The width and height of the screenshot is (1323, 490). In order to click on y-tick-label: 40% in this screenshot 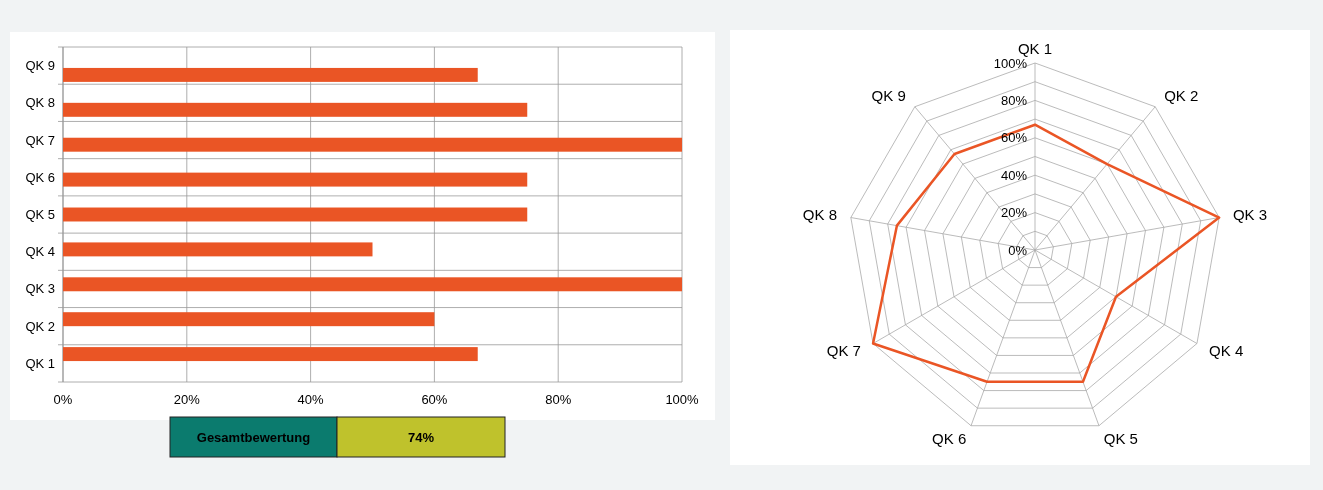, I will do `click(1014, 175)`.